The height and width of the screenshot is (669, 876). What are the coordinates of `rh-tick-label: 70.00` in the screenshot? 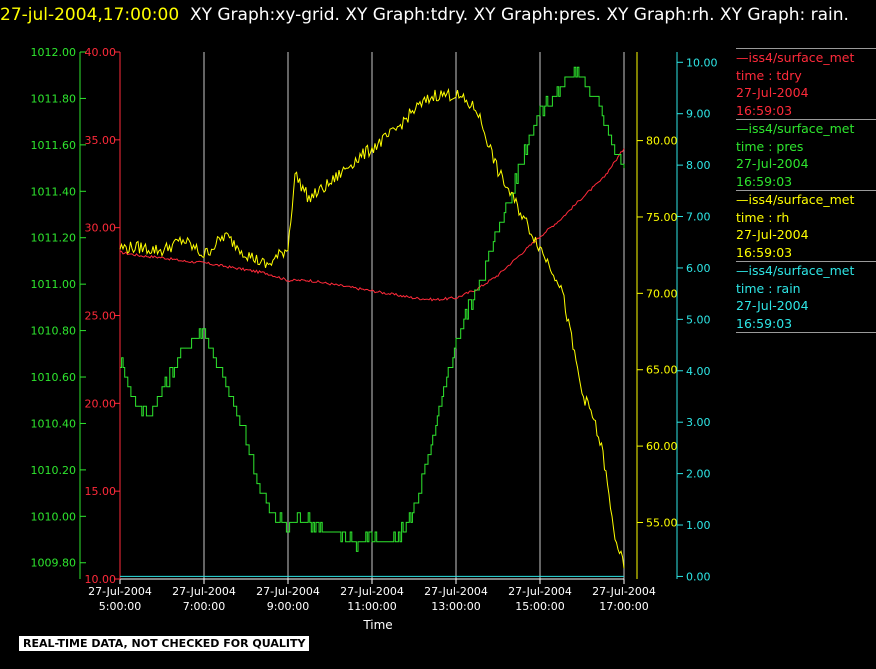 It's located at (662, 293).